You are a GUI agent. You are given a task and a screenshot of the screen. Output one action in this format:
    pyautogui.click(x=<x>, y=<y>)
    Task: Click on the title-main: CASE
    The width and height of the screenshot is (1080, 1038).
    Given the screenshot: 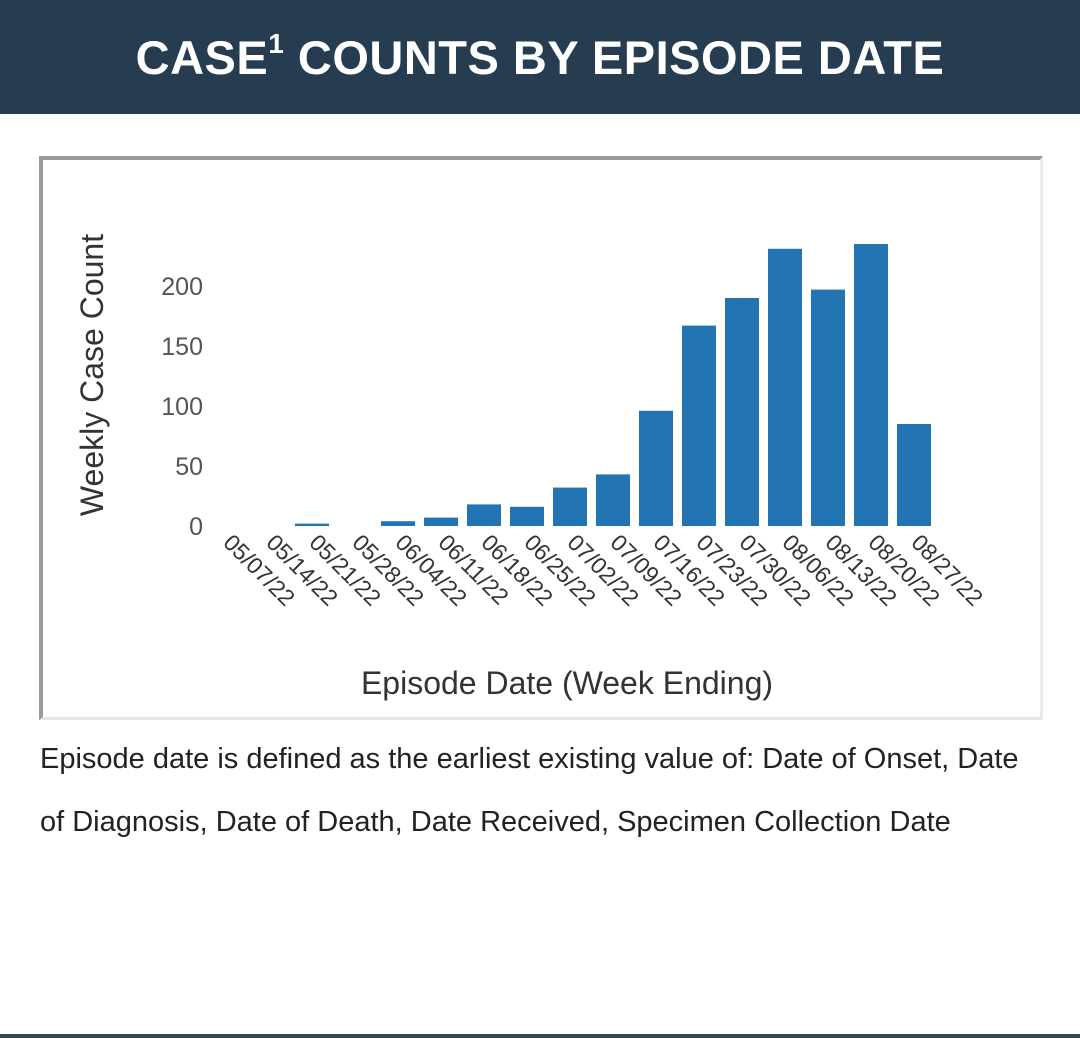 What is the action you would take?
    pyautogui.click(x=202, y=57)
    